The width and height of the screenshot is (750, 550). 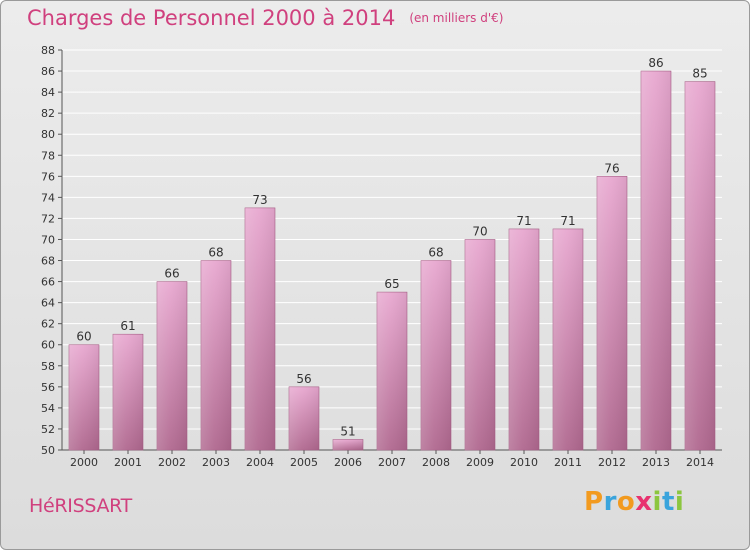 I want to click on commune-name: HéRISSART, so click(x=80, y=506).